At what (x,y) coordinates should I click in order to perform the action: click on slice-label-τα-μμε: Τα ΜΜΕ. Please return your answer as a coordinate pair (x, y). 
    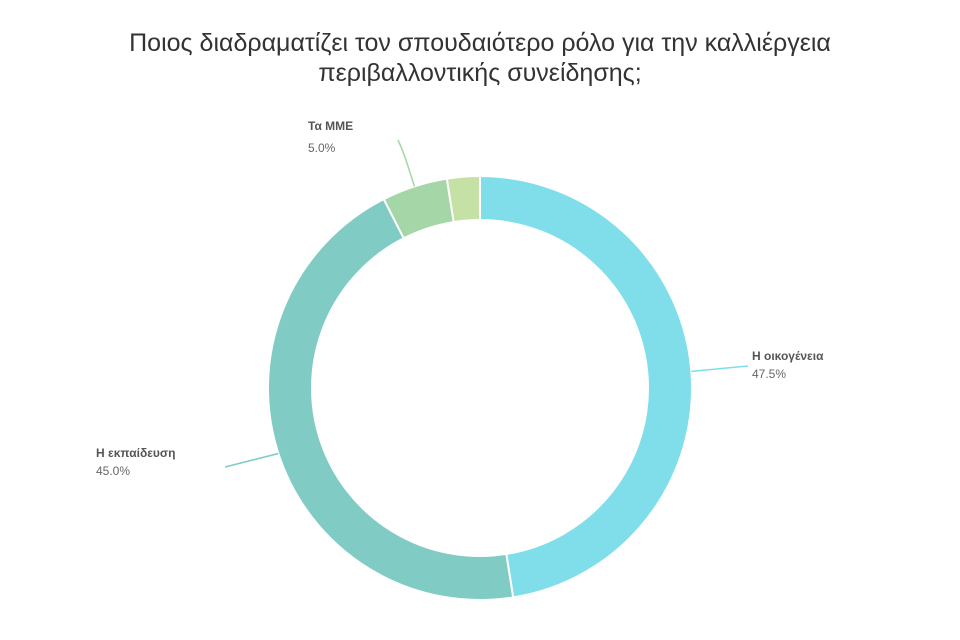
    Looking at the image, I should click on (330, 126).